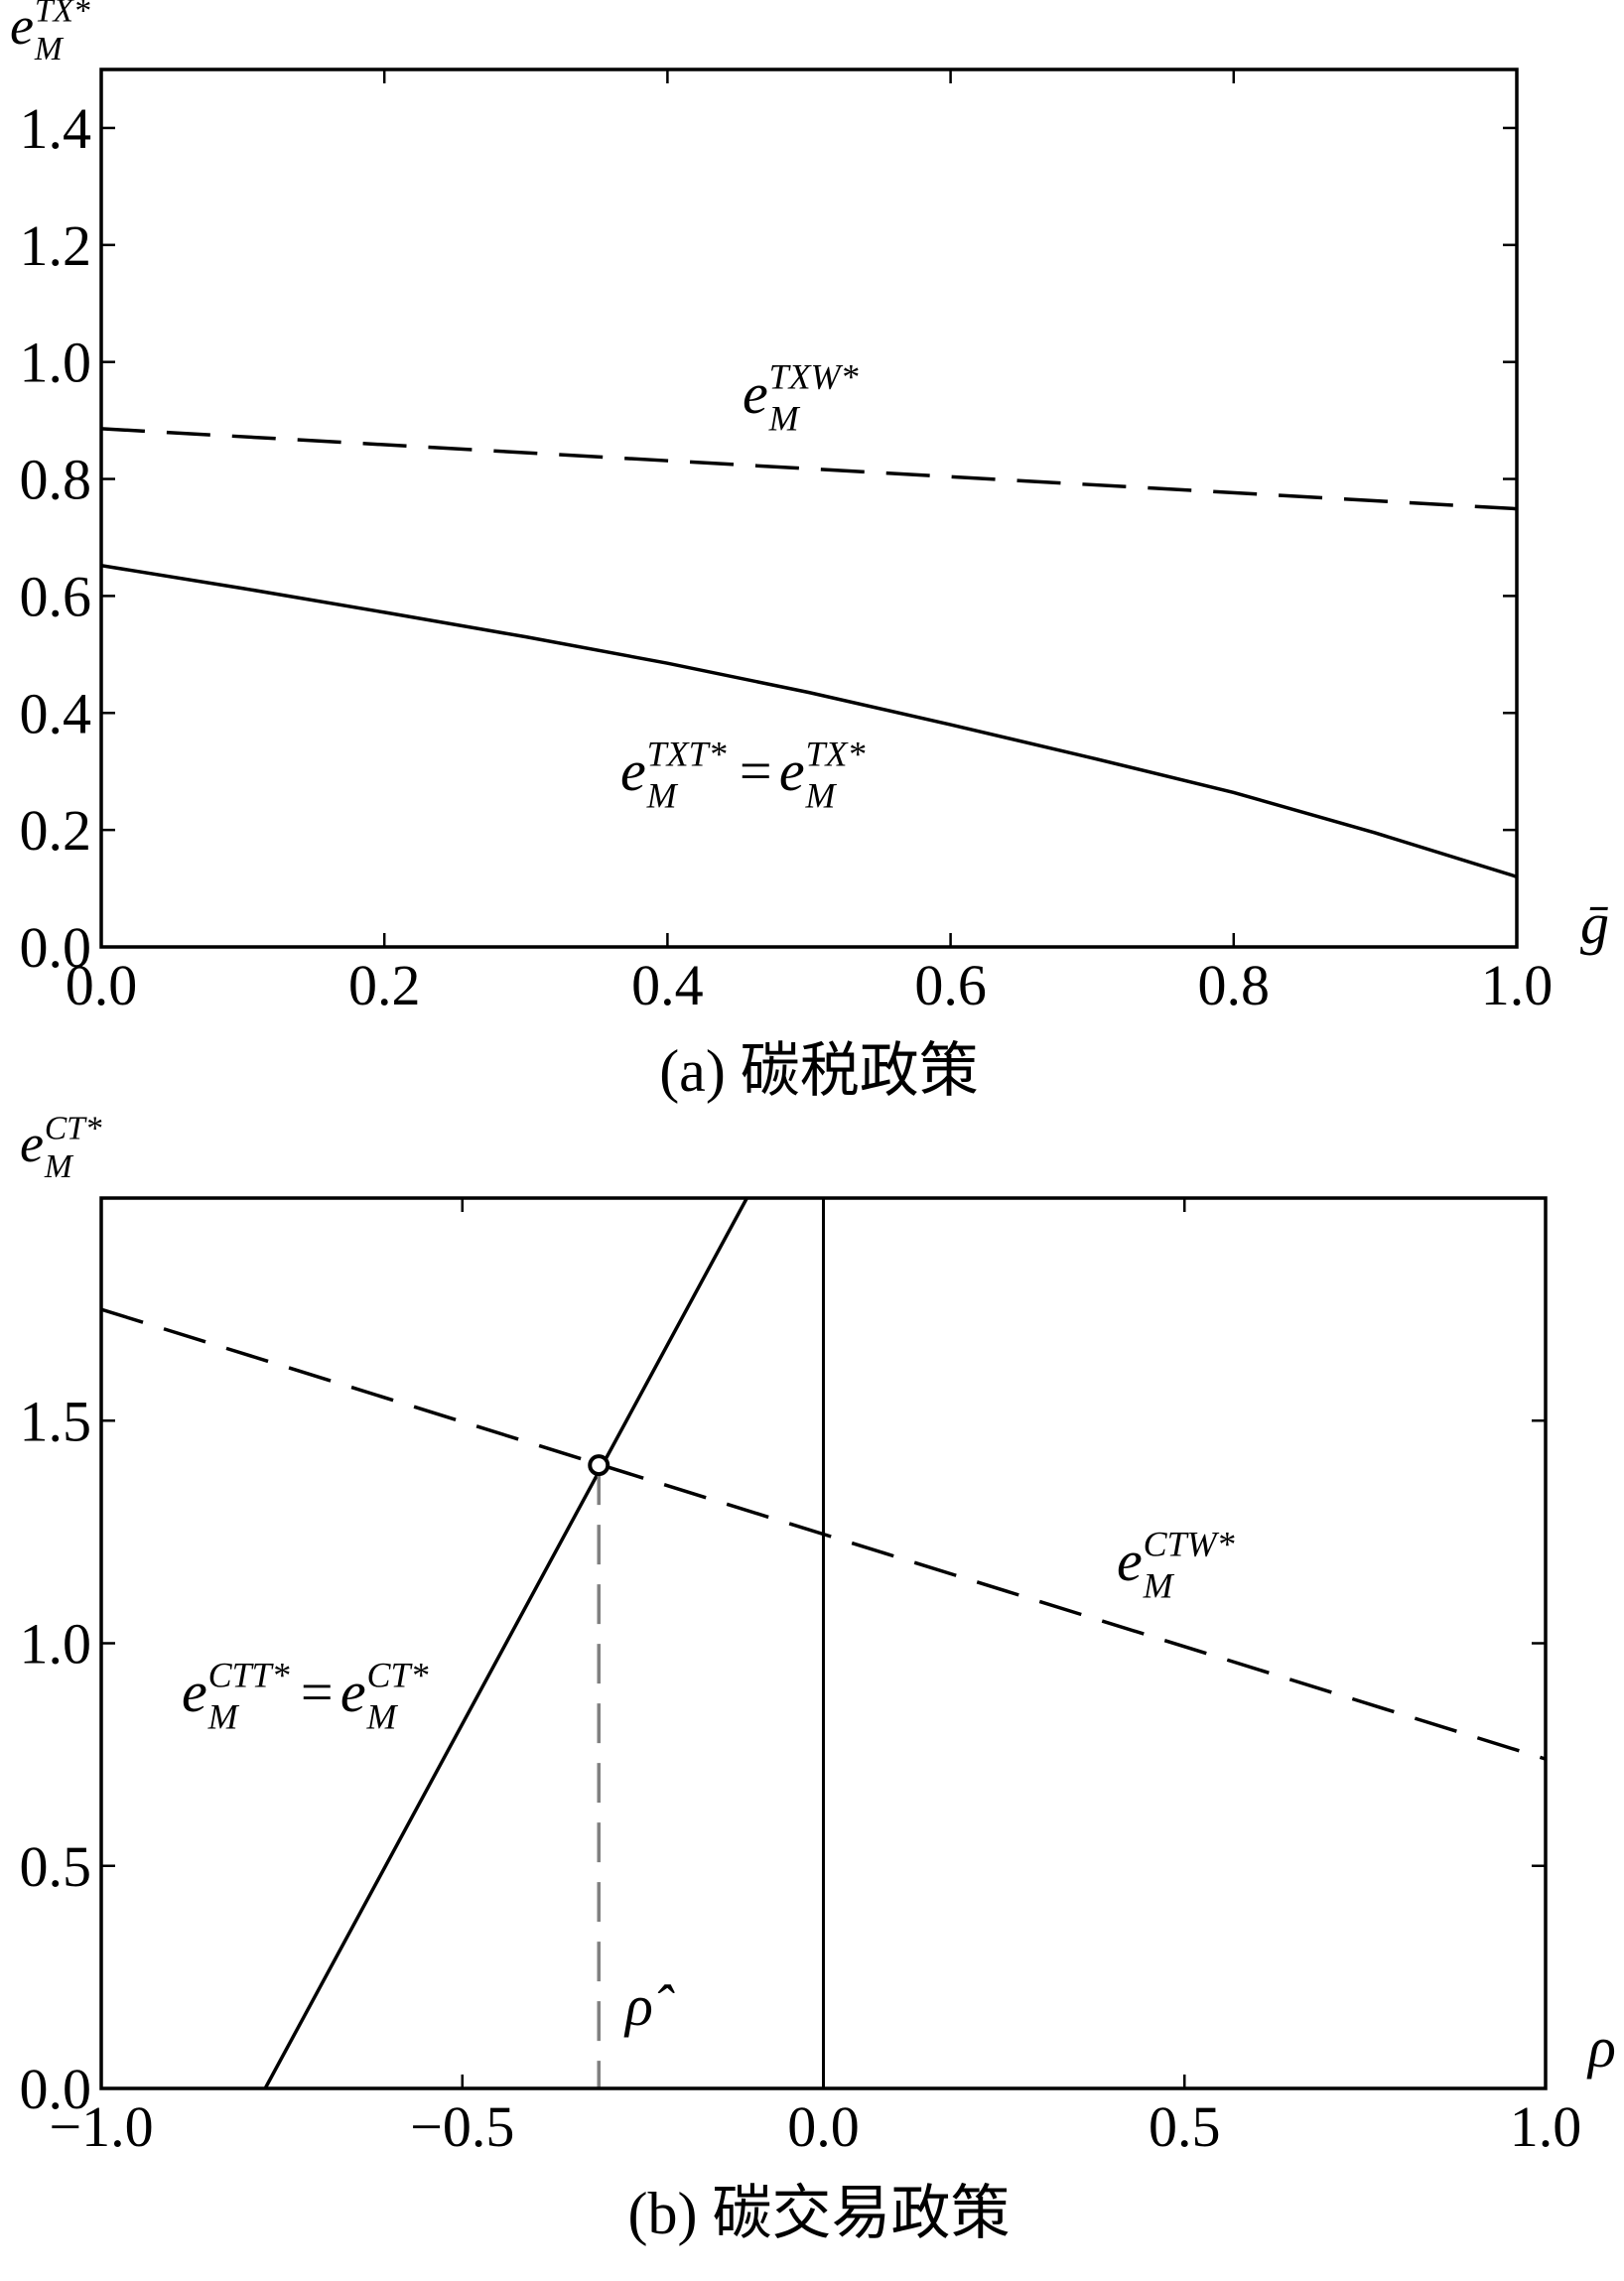 This screenshot has width=1624, height=2281. Describe the element at coordinates (649, 2005) in the screenshot. I see `point-label: ρ̂` at that location.